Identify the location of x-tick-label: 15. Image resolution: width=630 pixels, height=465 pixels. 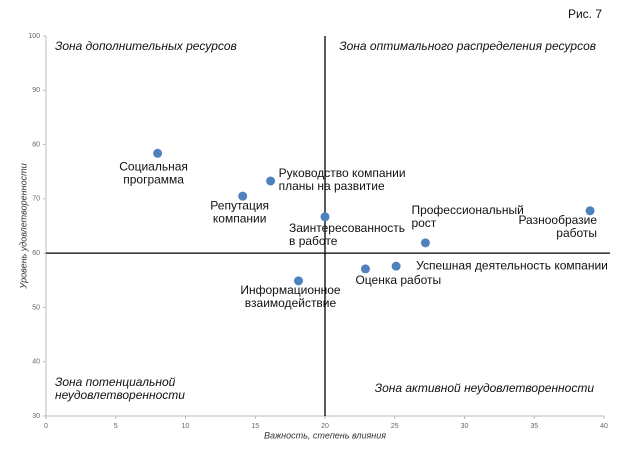
(255, 426).